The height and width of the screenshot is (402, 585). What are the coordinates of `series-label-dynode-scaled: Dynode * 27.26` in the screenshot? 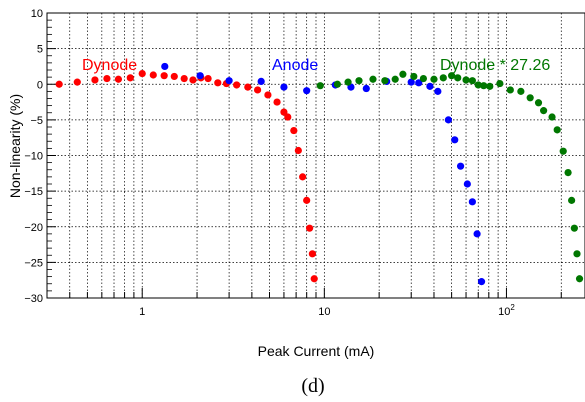 It's located at (495, 65).